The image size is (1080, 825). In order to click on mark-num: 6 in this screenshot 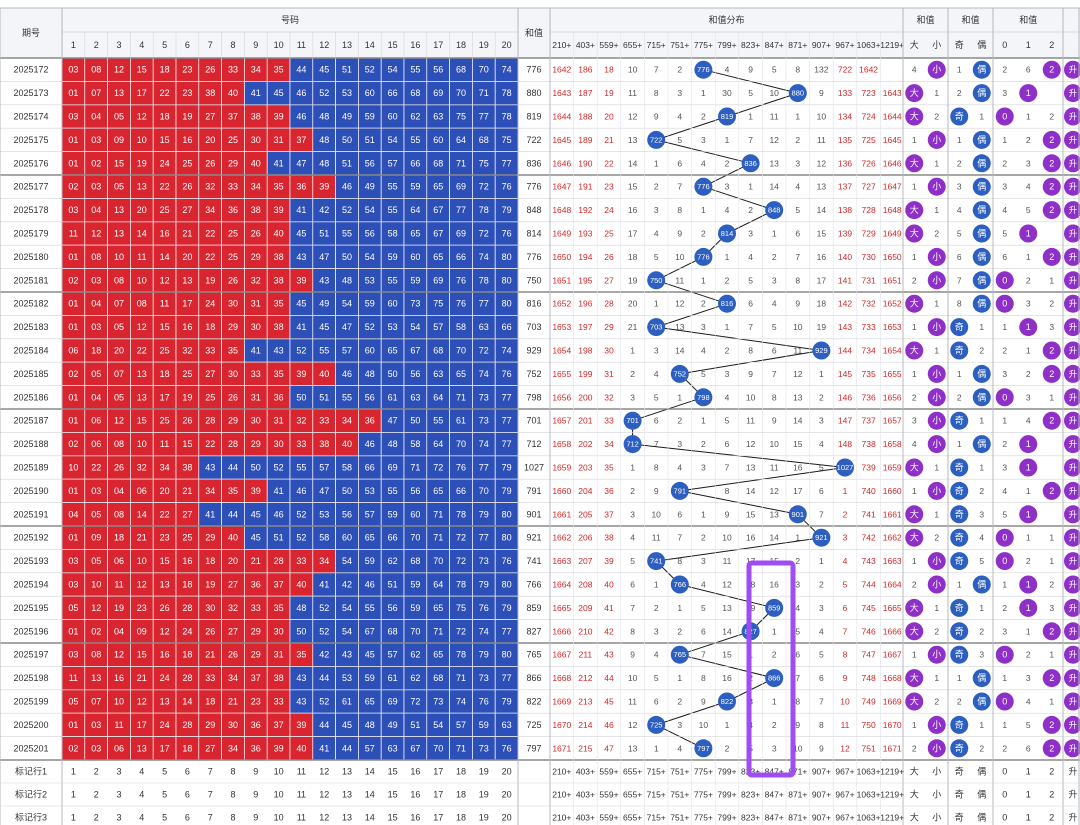, I will do `click(187, 772)`.